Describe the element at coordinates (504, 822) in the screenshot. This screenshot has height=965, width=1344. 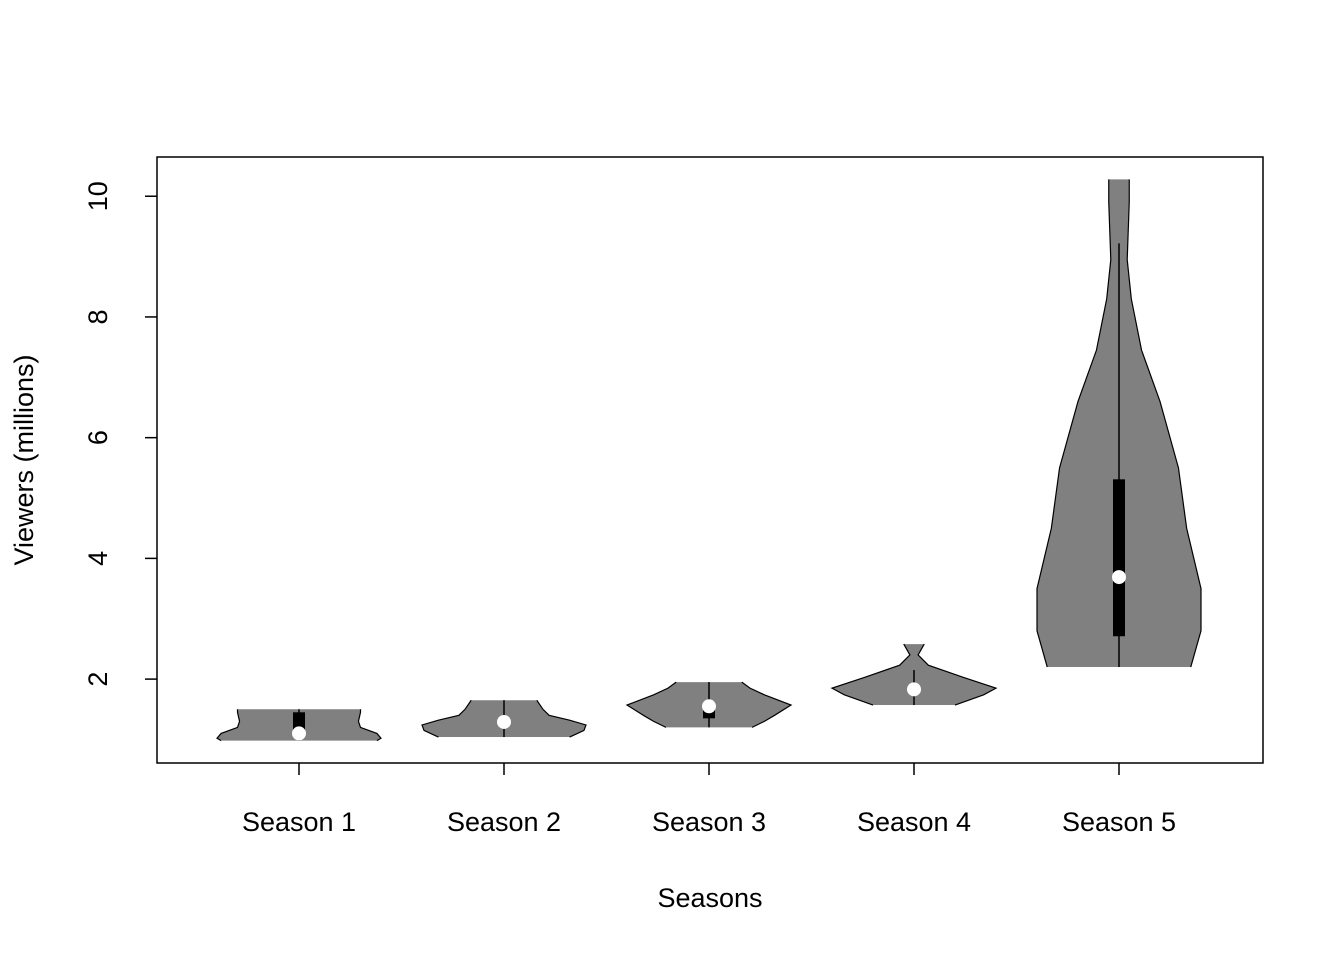
I see `x-tick-label: Season 2` at that location.